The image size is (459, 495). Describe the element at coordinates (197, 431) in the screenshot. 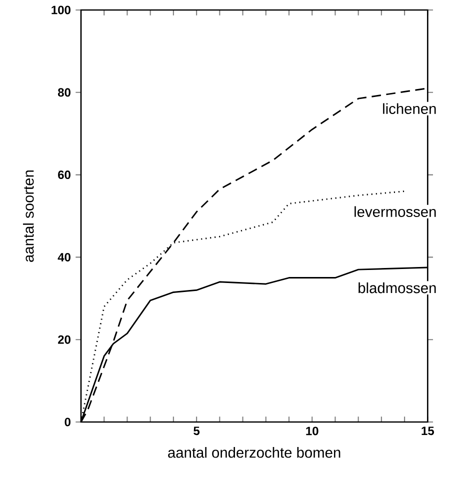

I see `x-tick-label: 5` at that location.